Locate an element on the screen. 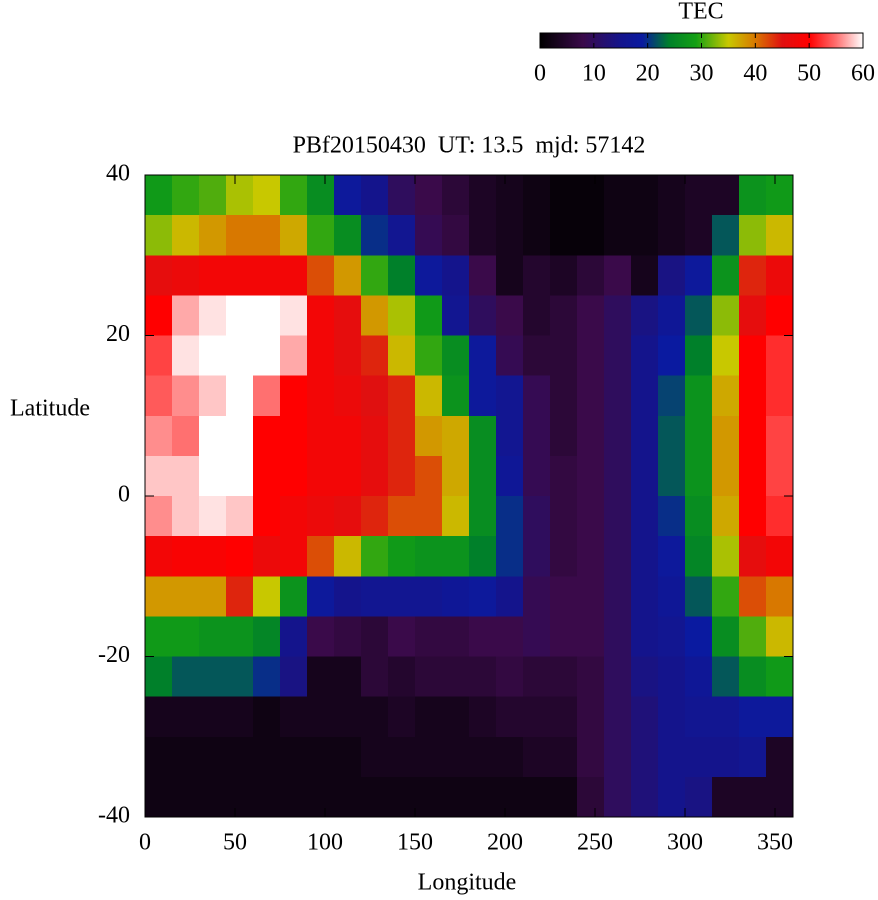 The image size is (878, 900). y-tick-label: 20 is located at coordinates (118, 334).